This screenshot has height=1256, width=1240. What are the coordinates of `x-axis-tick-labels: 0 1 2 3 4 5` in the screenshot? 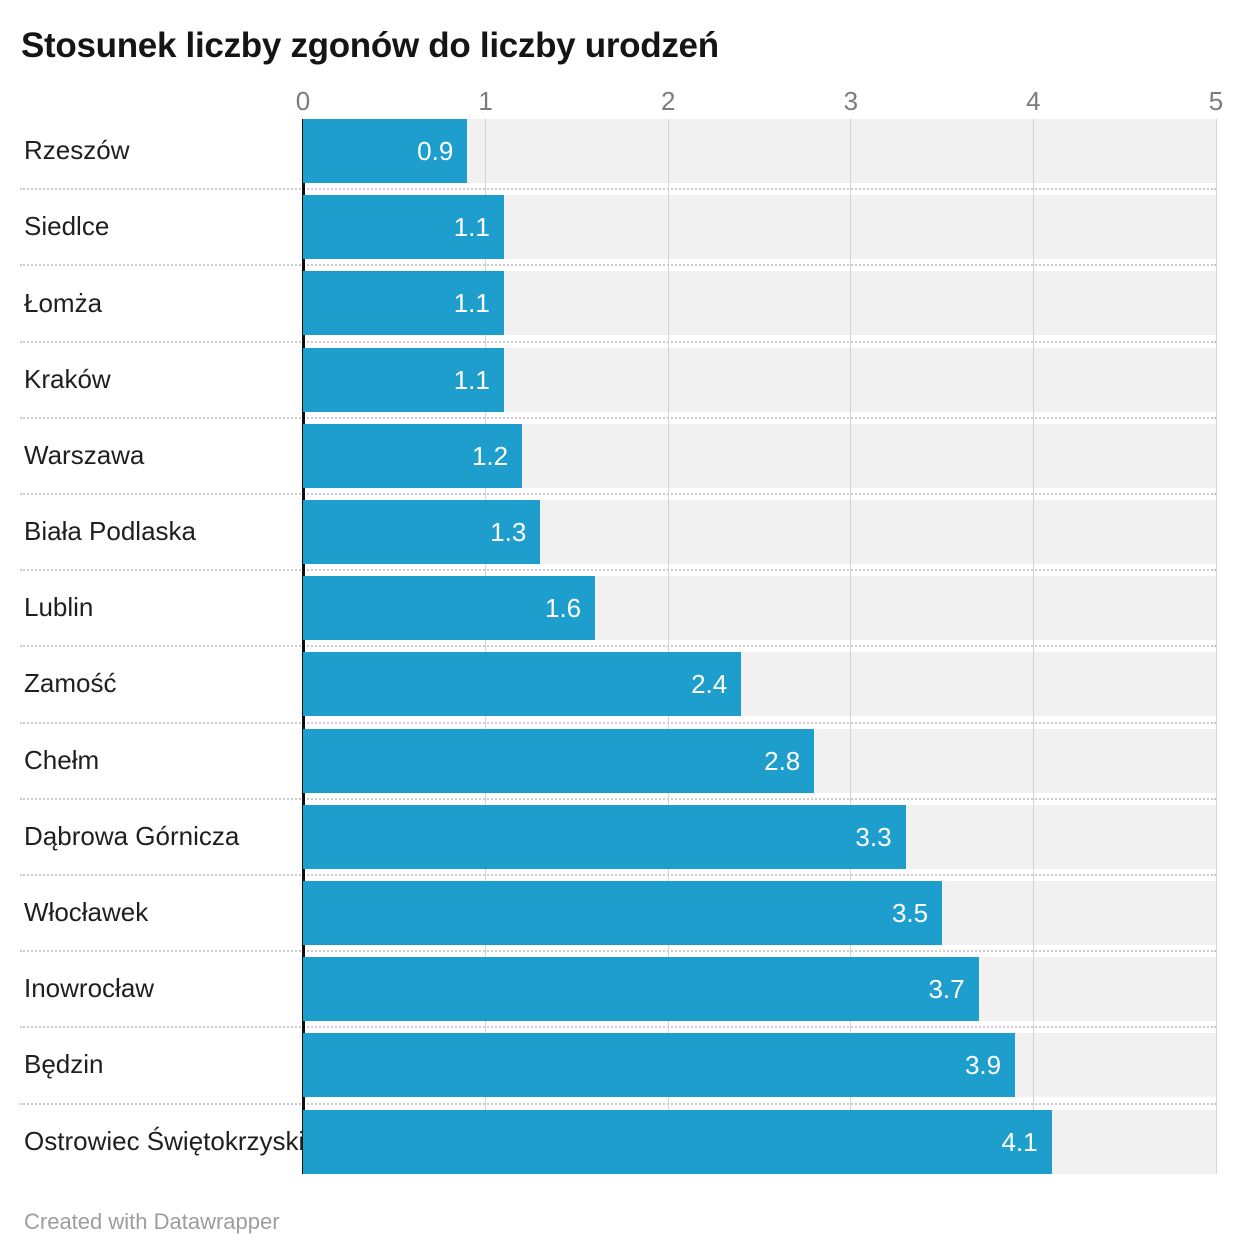 It's located at (759, 103).